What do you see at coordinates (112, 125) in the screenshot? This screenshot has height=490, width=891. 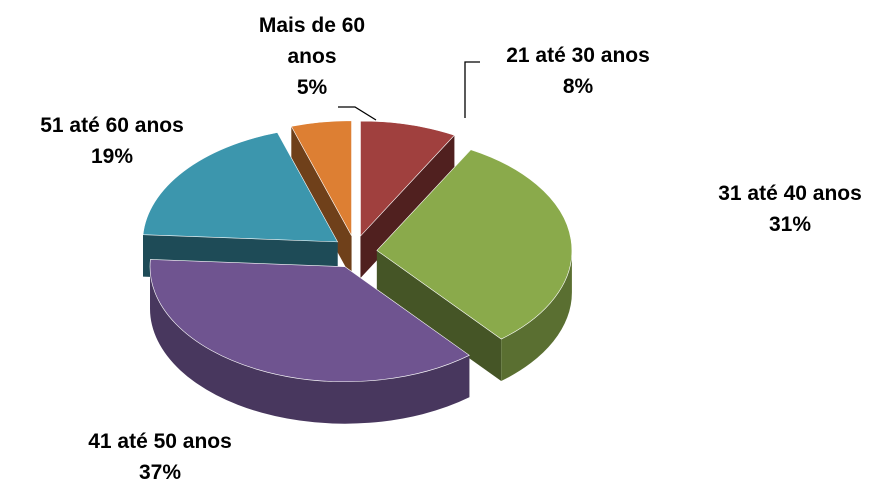 I see `category-label: 51 até 60 anos` at bounding box center [112, 125].